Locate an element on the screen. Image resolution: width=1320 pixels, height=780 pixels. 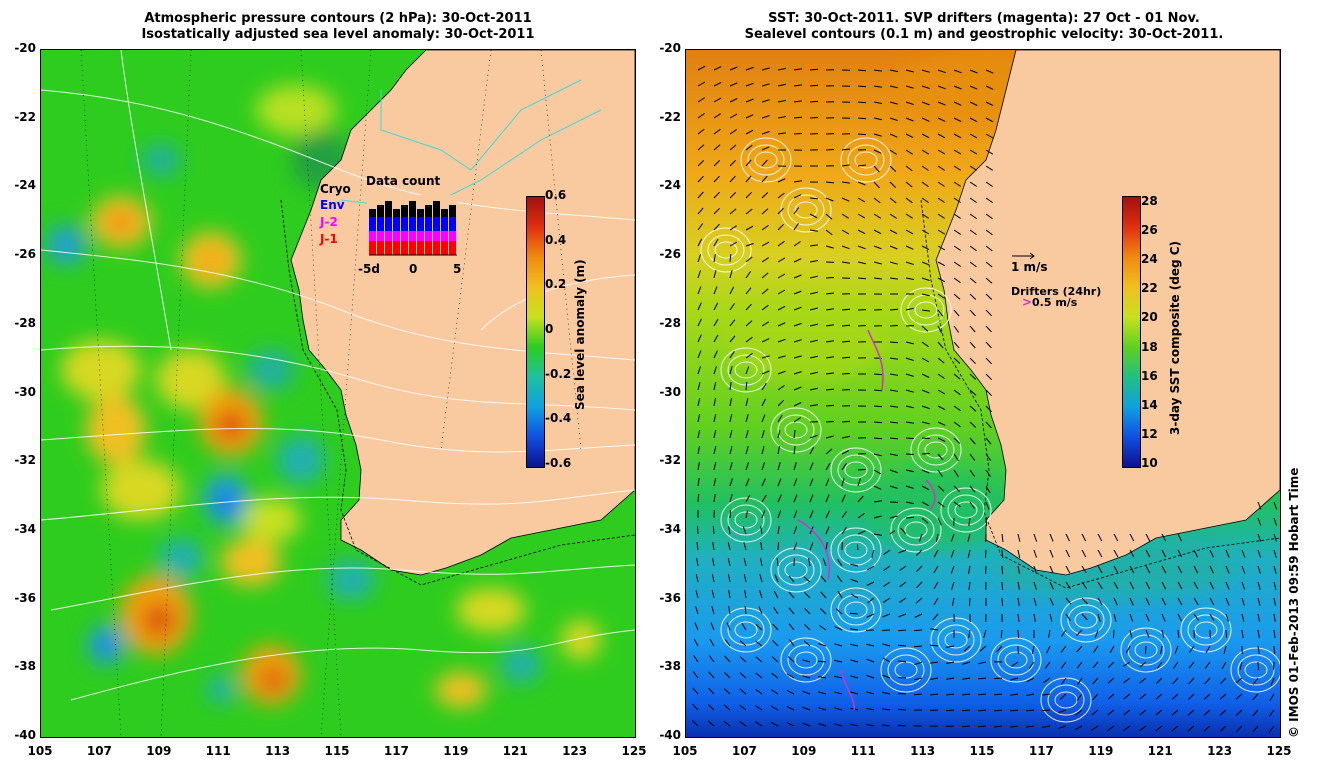
legend-j1: J-1 is located at coordinates (329, 239).